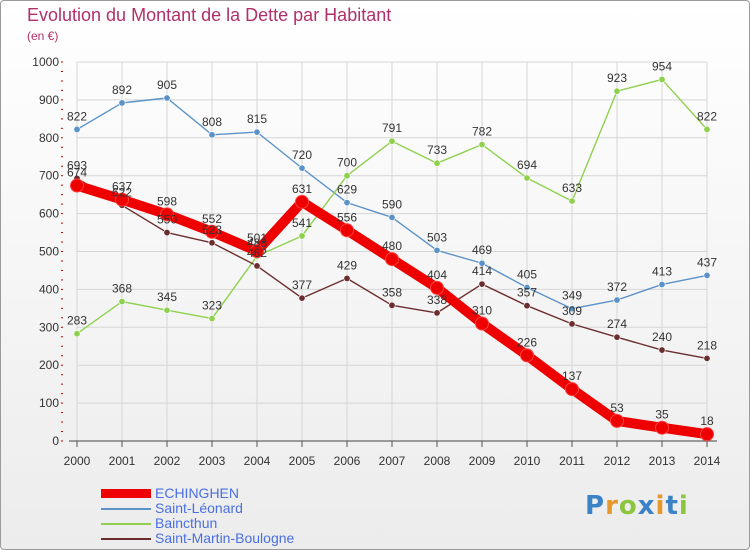 The width and height of the screenshot is (750, 550). What do you see at coordinates (302, 461) in the screenshot?
I see `x-tick-label: 2005` at bounding box center [302, 461].